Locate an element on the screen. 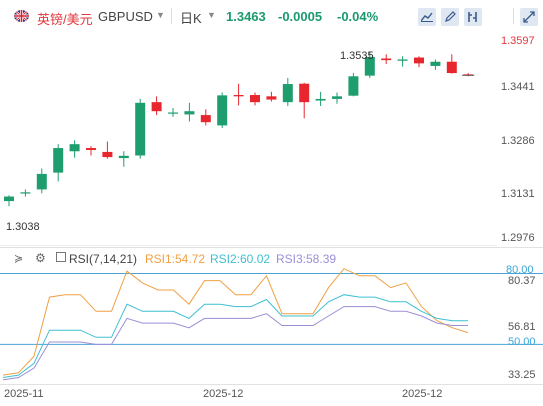  gear-icon: ⚙ is located at coordinates (40, 258).